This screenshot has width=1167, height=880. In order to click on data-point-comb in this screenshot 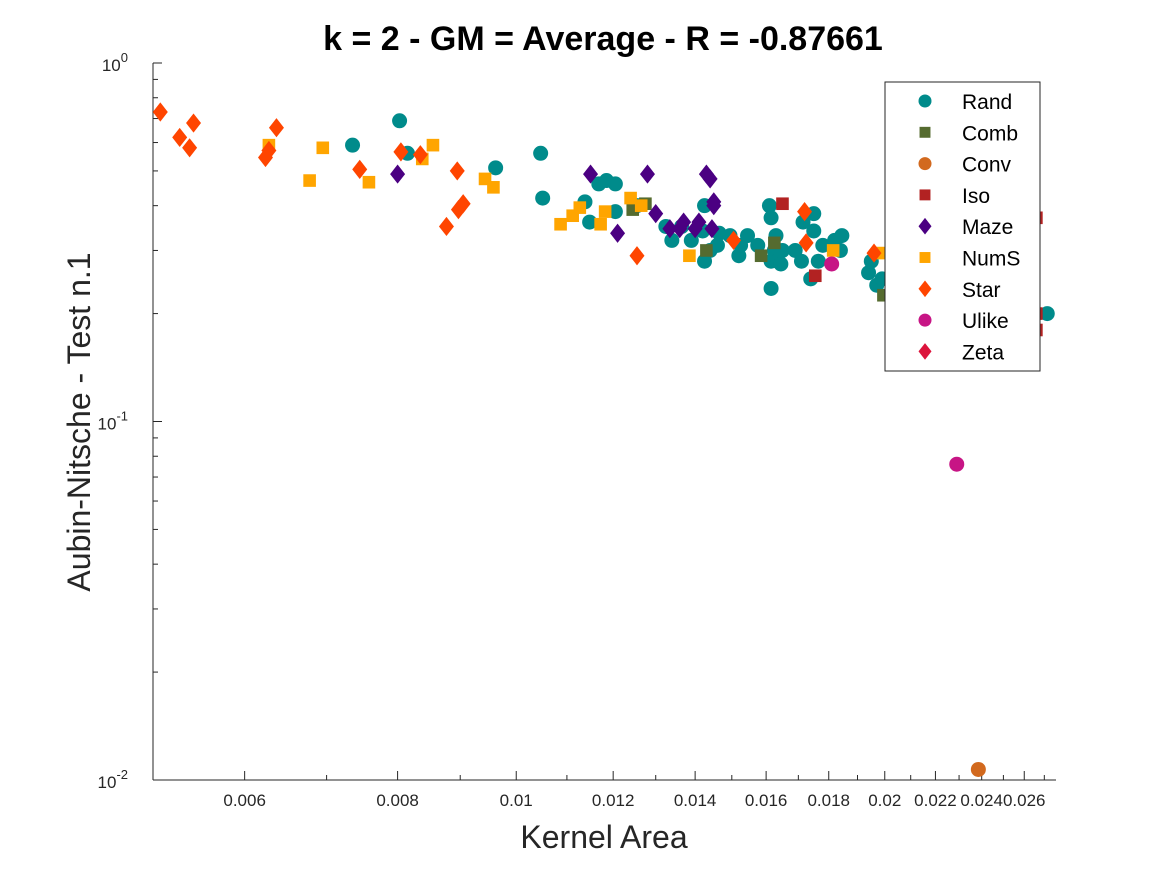, I will do `click(706, 250)`.